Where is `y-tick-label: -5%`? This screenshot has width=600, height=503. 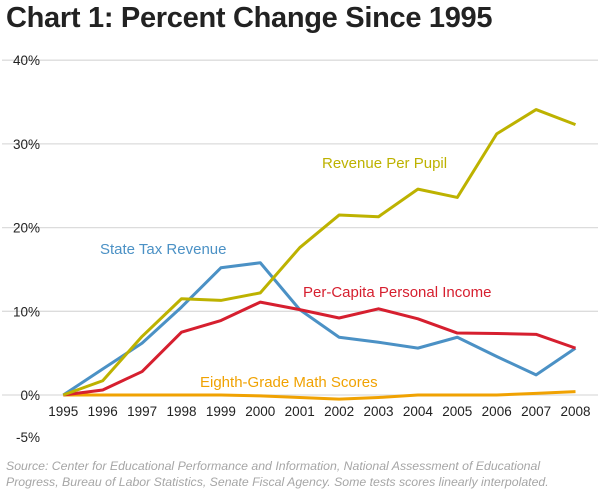 y-tick-label: -5% is located at coordinates (28, 437).